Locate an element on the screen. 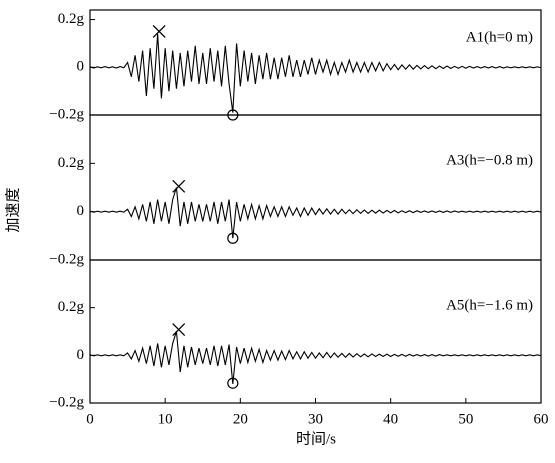 The height and width of the screenshot is (463, 555). panel-label: A5(h=−1.6 m) is located at coordinates (489, 305).